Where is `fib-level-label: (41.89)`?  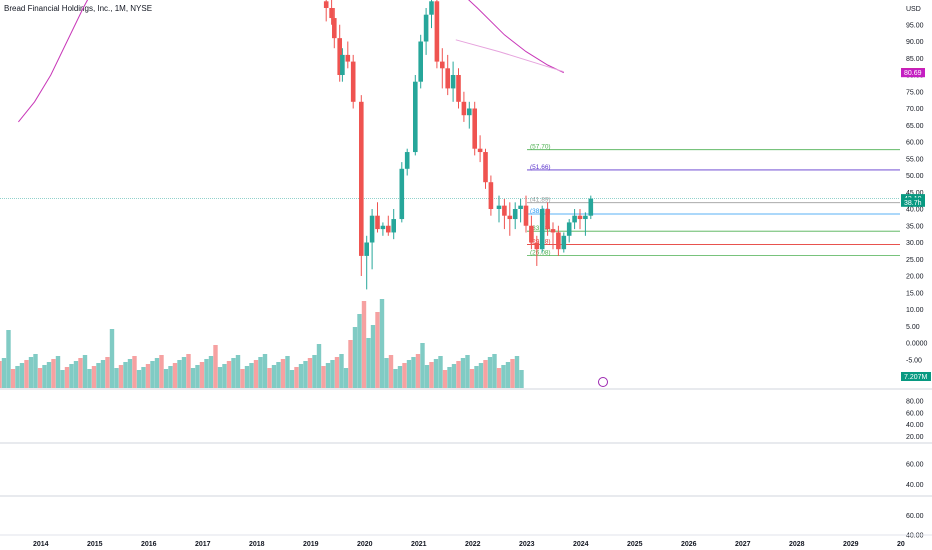 fib-level-label: (41.89) is located at coordinates (540, 200).